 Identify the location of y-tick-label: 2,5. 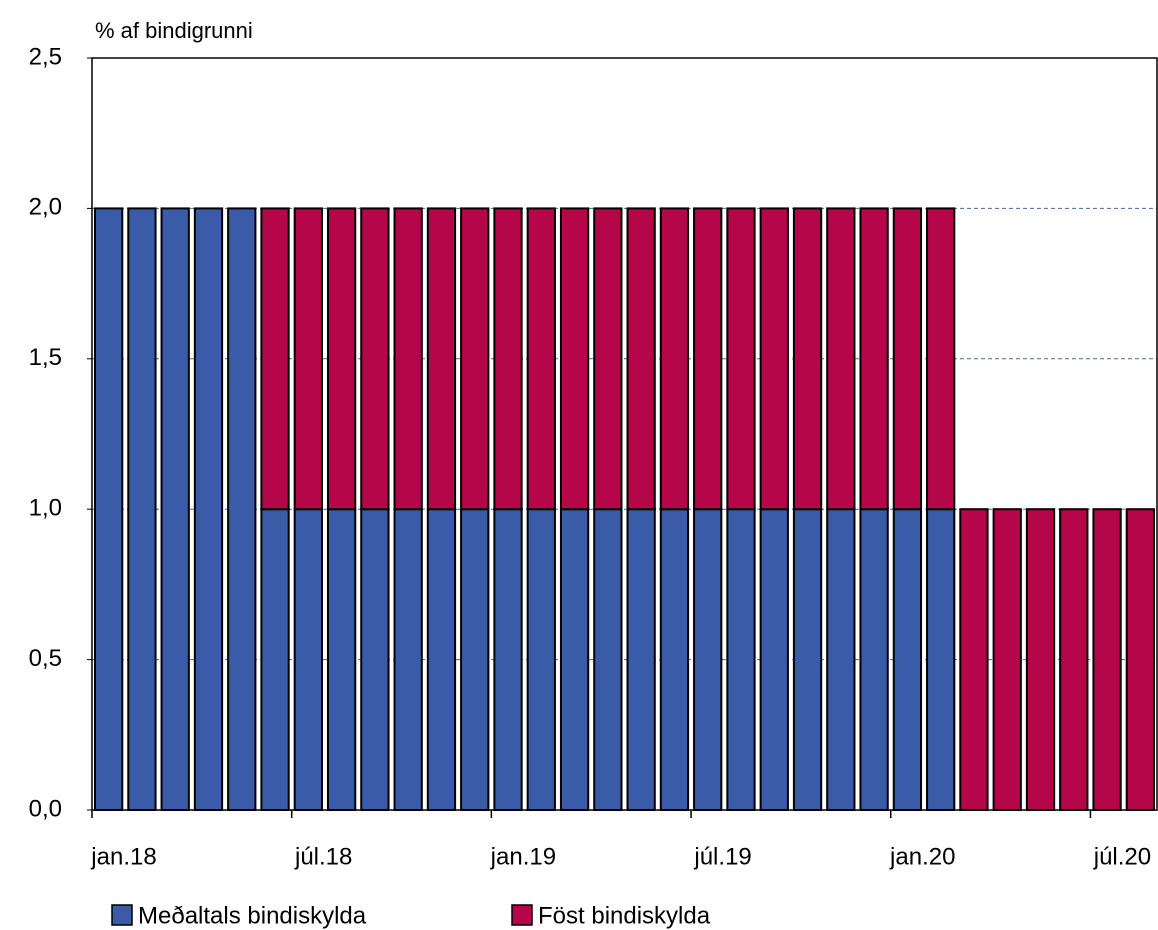
(45, 56).